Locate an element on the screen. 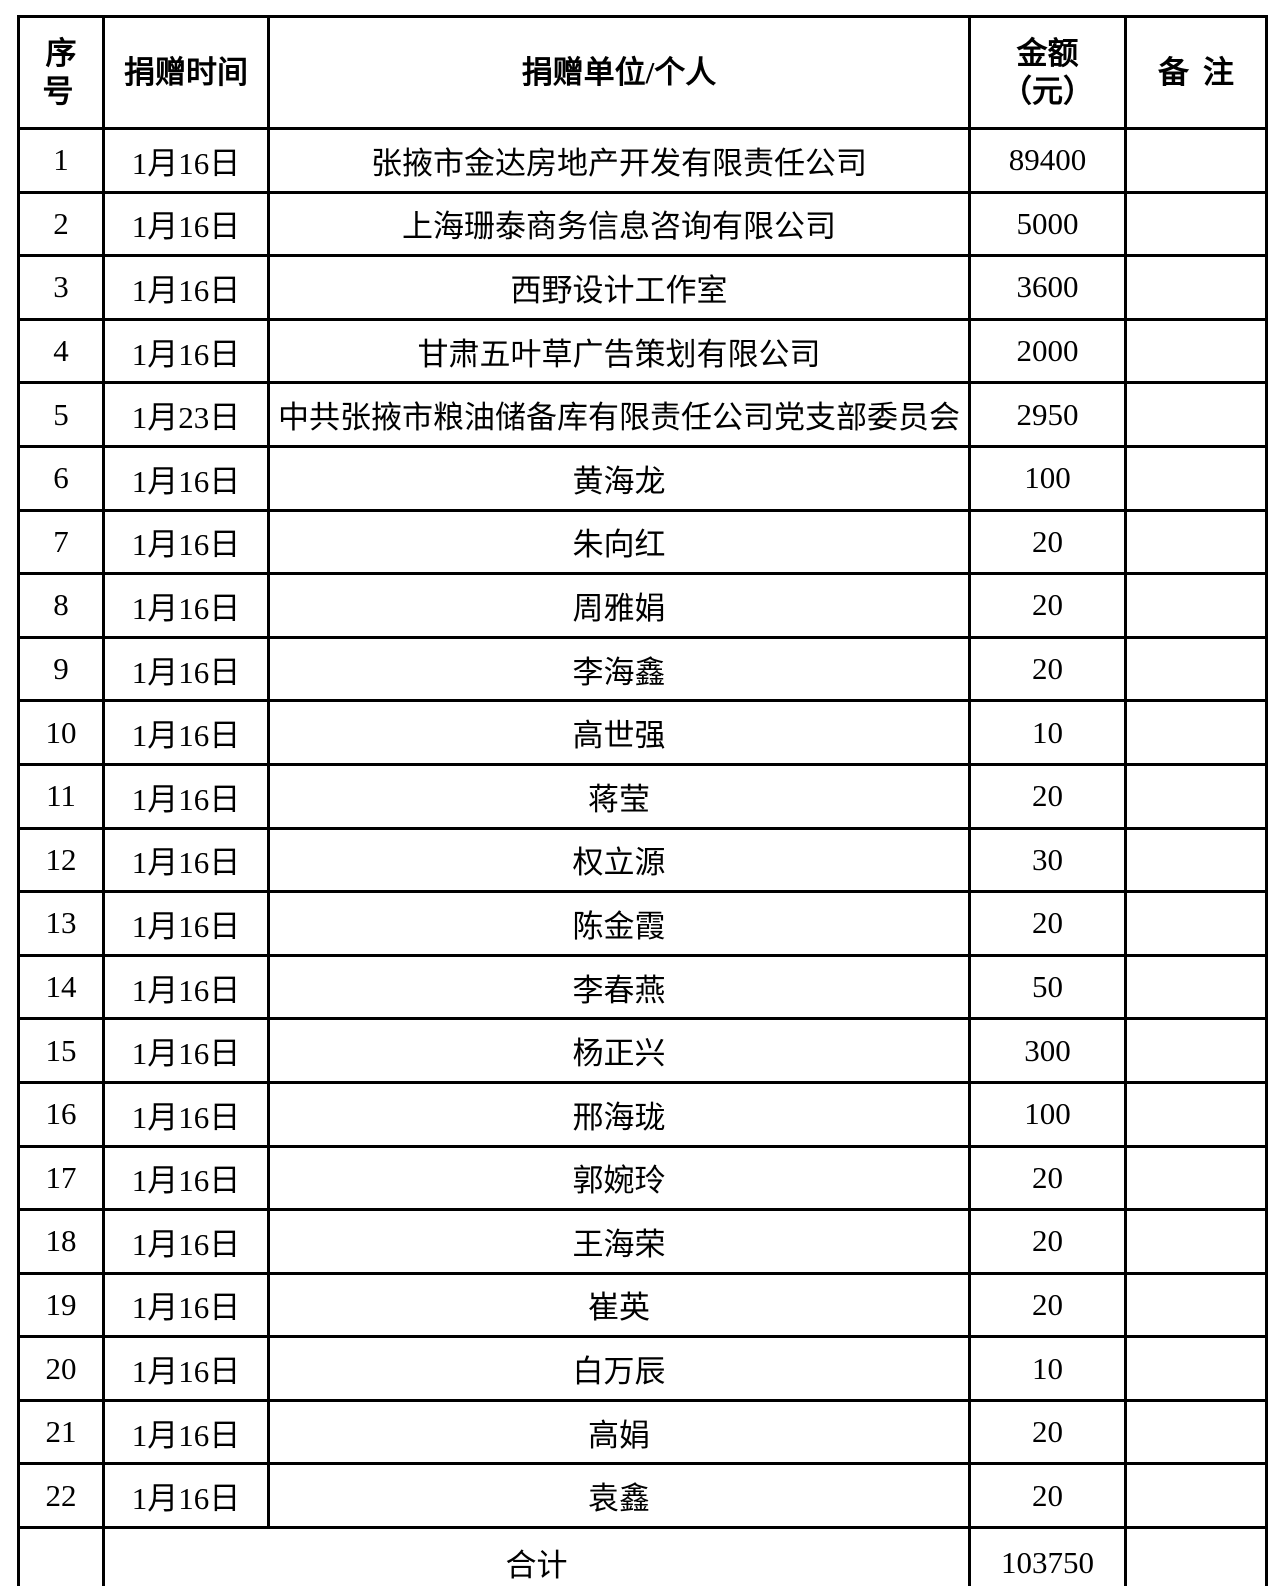  col-header-donor: 捐赠单位/个人 is located at coordinates (619, 72).